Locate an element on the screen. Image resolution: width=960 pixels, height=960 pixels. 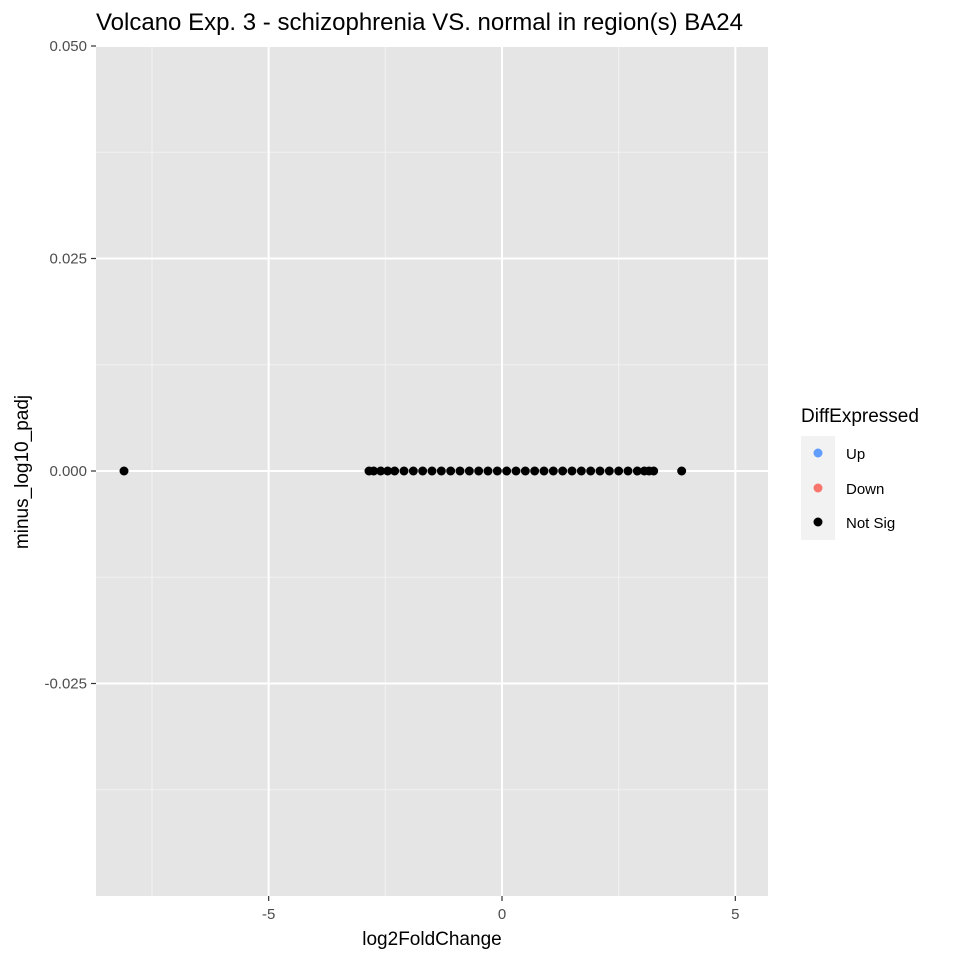
legend-label-down: Down is located at coordinates (865, 489).